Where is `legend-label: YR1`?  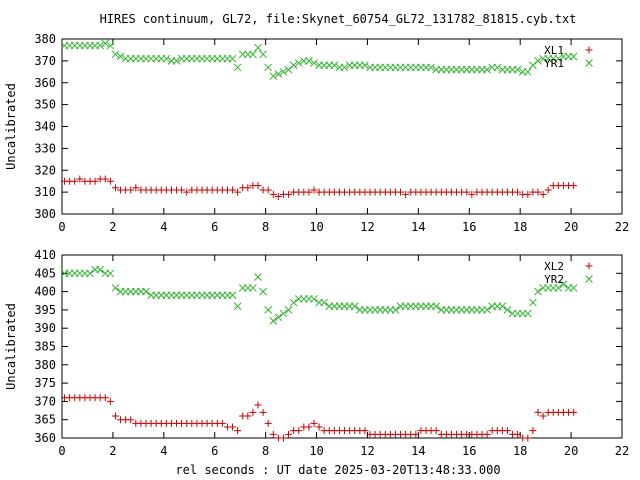 legend-label: YR1 is located at coordinates (554, 63).